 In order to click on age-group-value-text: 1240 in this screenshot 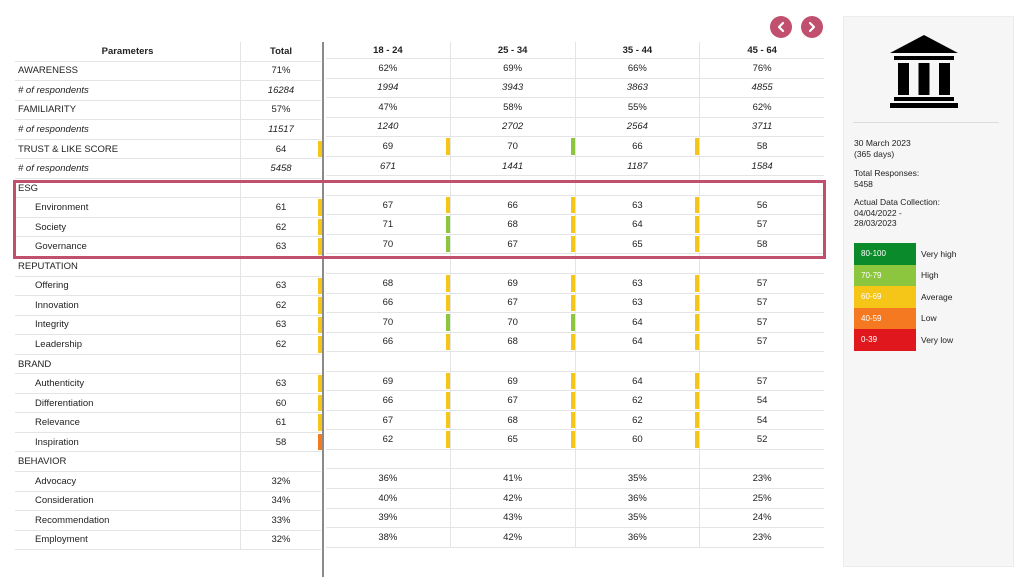, I will do `click(388, 127)`.